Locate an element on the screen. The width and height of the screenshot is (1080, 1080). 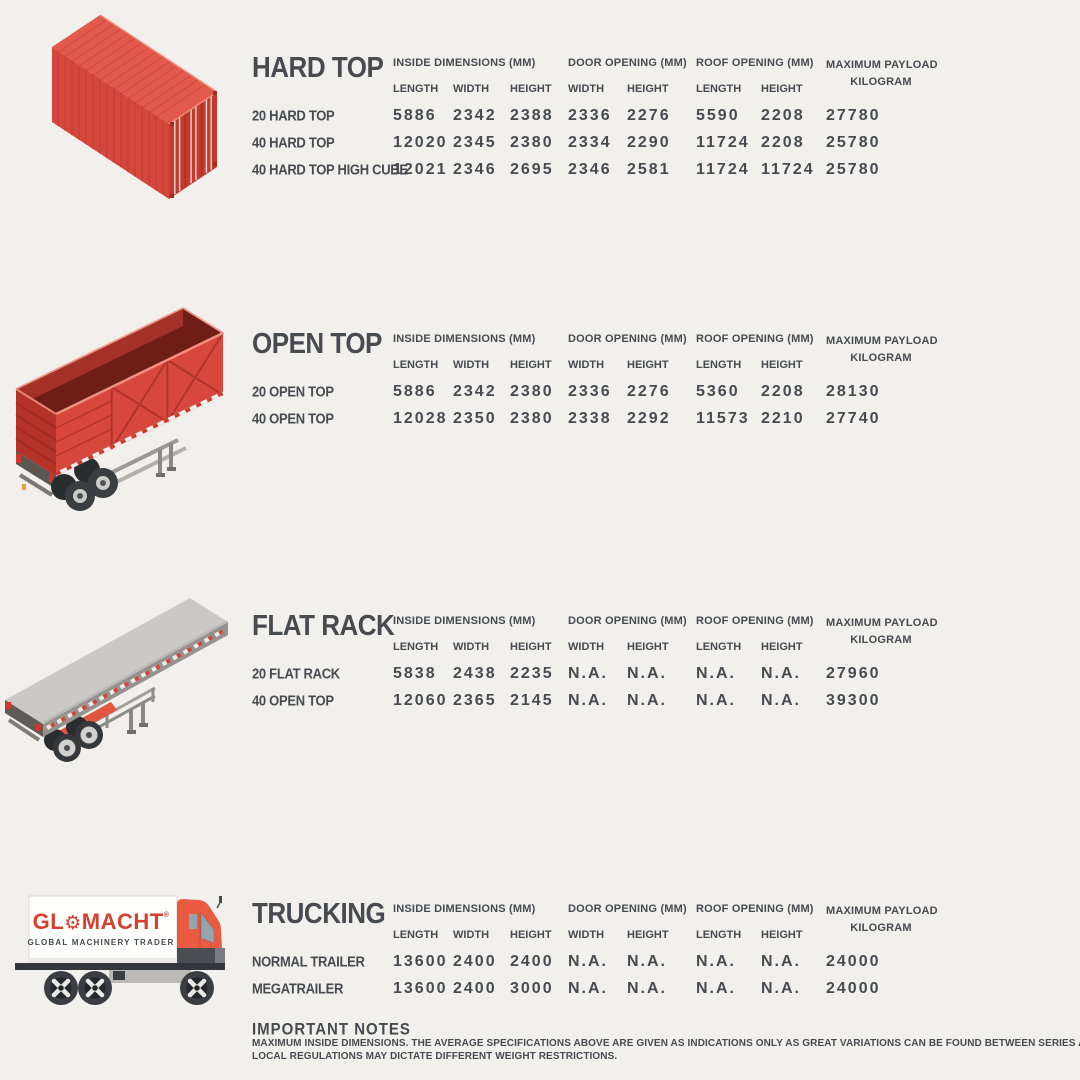
flatrack-wheels is located at coordinates (73, 739).